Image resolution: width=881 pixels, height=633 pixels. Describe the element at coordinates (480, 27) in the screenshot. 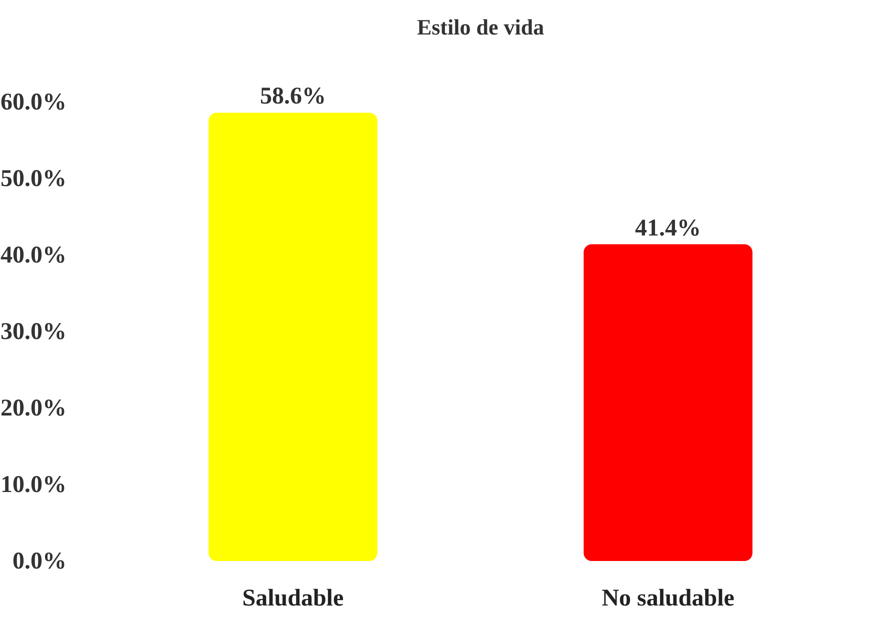

I see `chart-title: Estilo de vida` at that location.